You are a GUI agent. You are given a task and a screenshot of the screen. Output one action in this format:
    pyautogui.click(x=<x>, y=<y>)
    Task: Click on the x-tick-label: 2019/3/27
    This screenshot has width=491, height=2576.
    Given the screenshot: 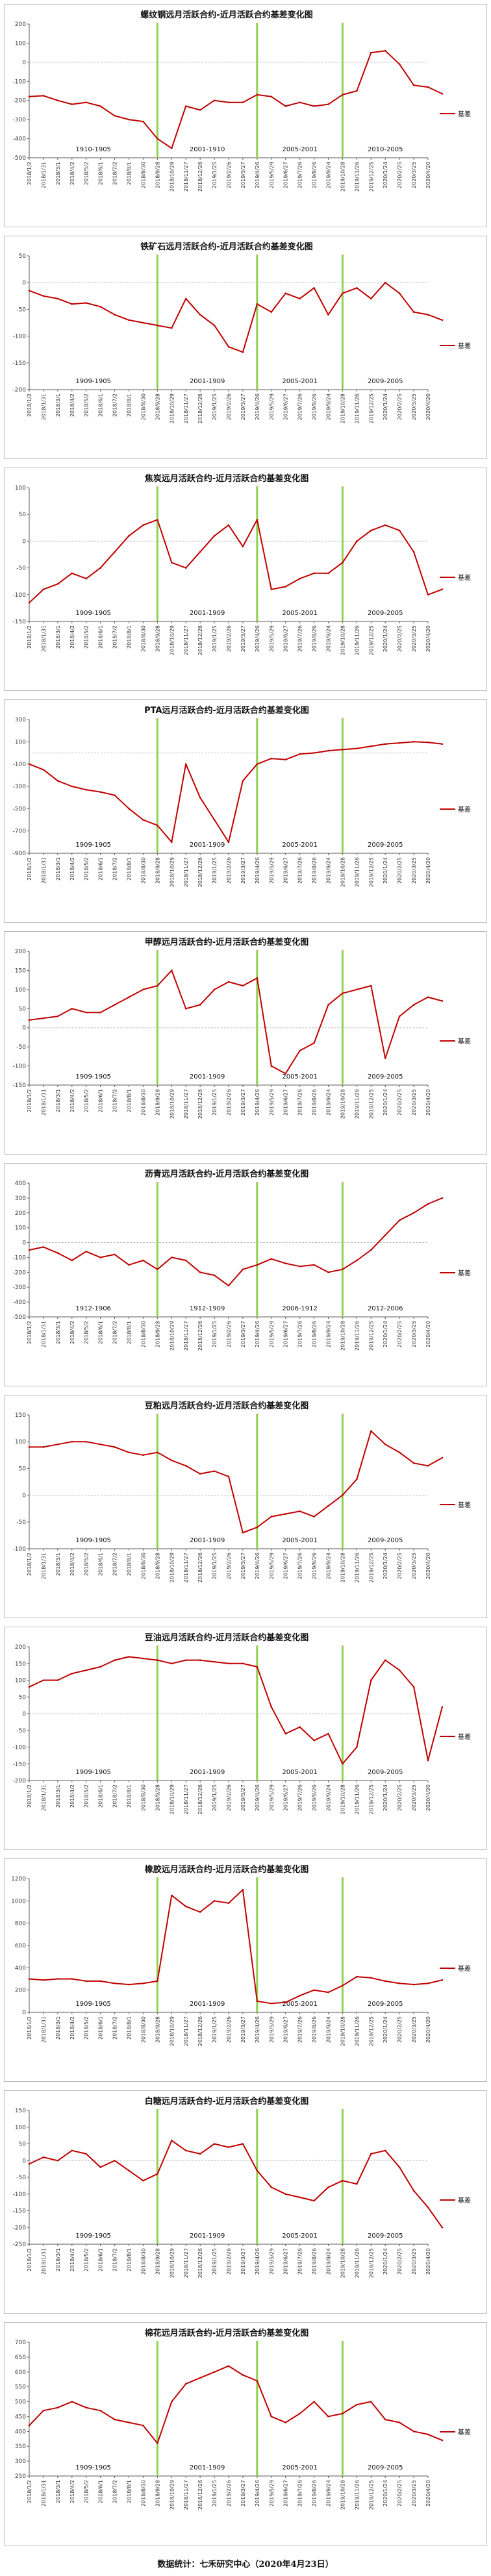 What is the action you would take?
    pyautogui.click(x=243, y=1566)
    